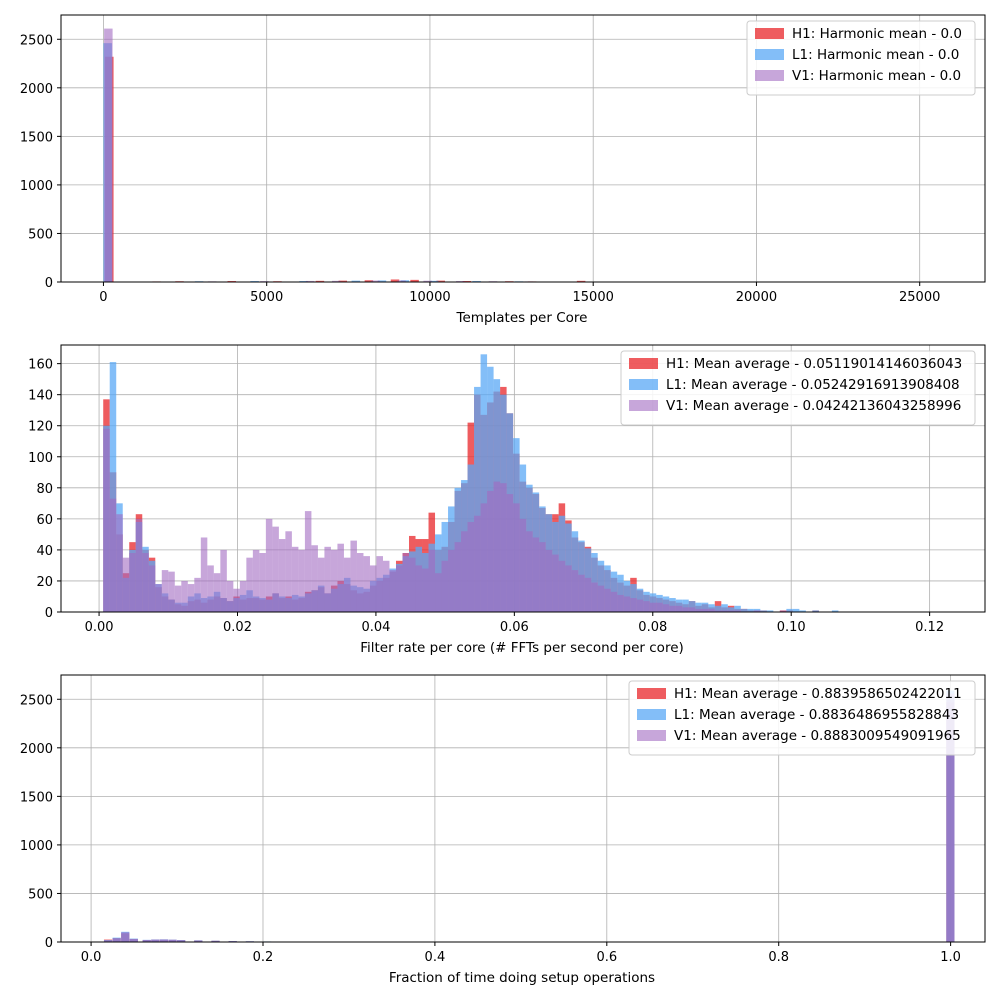  What do you see at coordinates (769, 75) in the screenshot?
I see `legend-swatch-v1` at bounding box center [769, 75].